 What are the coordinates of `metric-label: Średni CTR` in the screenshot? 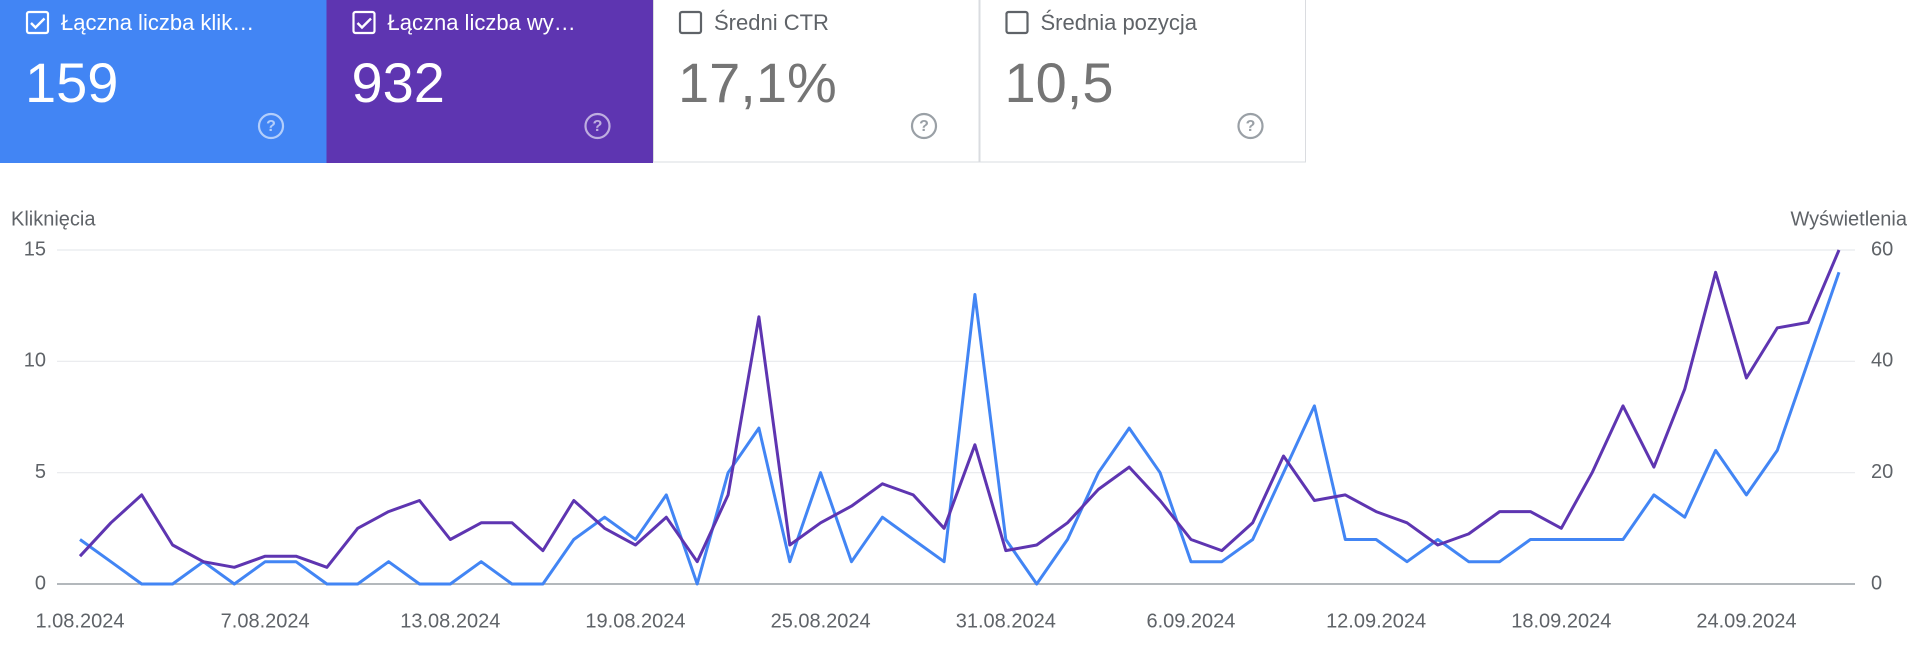 It's located at (771, 22).